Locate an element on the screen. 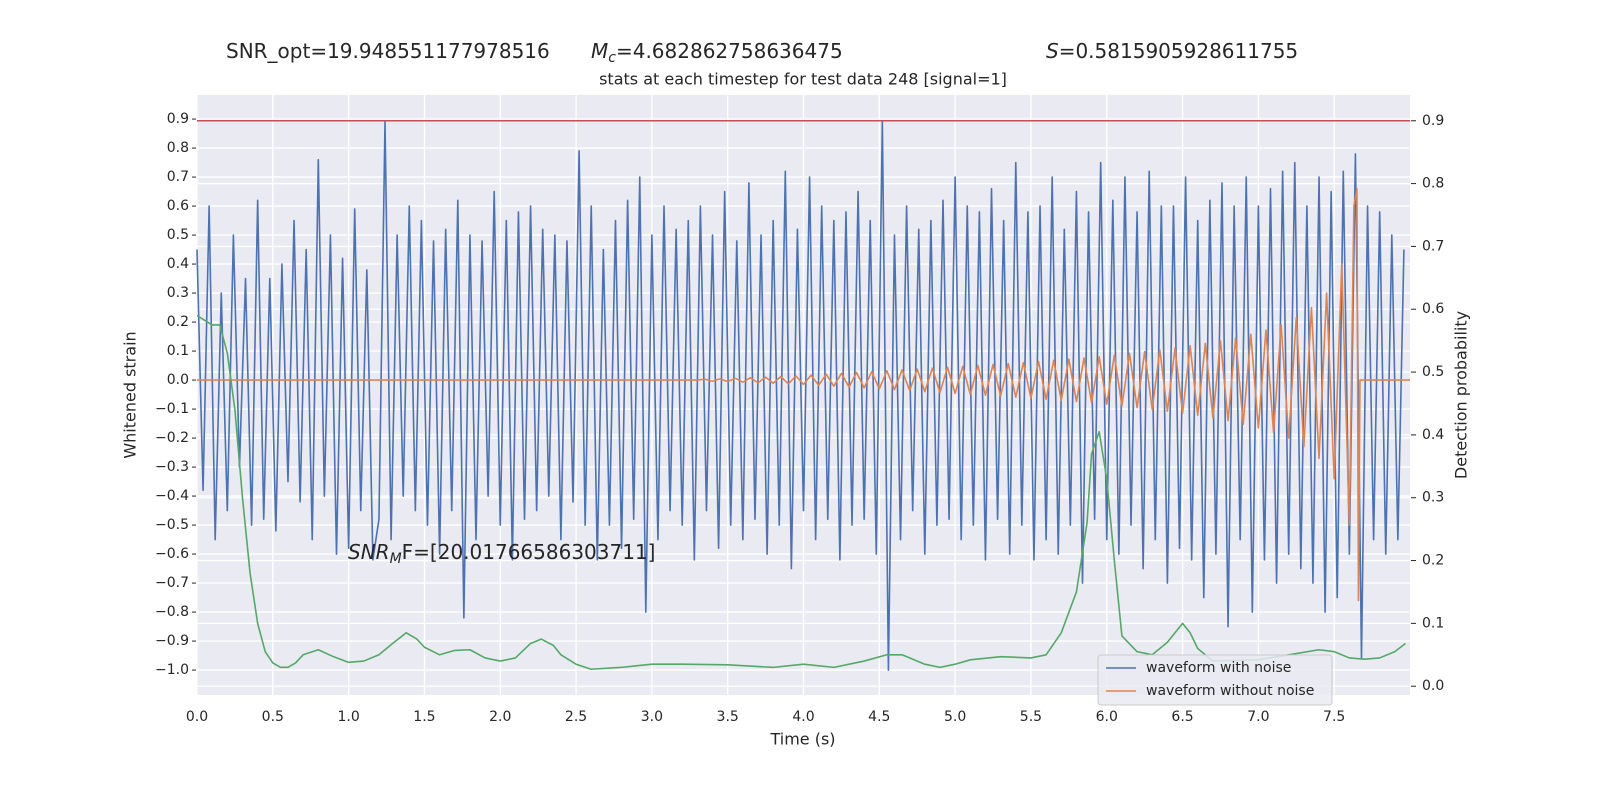 The width and height of the screenshot is (1600, 800). y-tick-label: 0.2 is located at coordinates (178, 322).